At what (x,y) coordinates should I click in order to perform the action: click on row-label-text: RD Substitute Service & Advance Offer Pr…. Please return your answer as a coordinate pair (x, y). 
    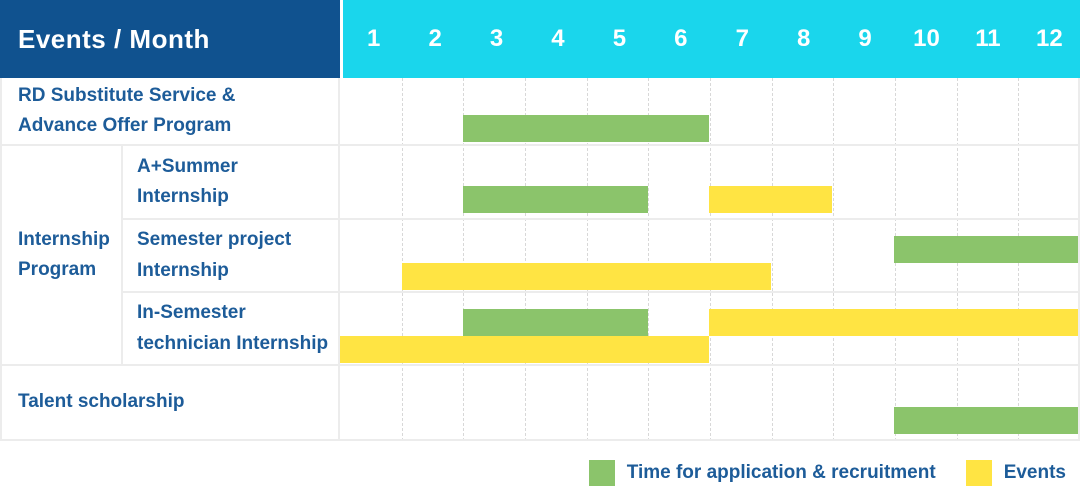
    Looking at the image, I should click on (127, 110).